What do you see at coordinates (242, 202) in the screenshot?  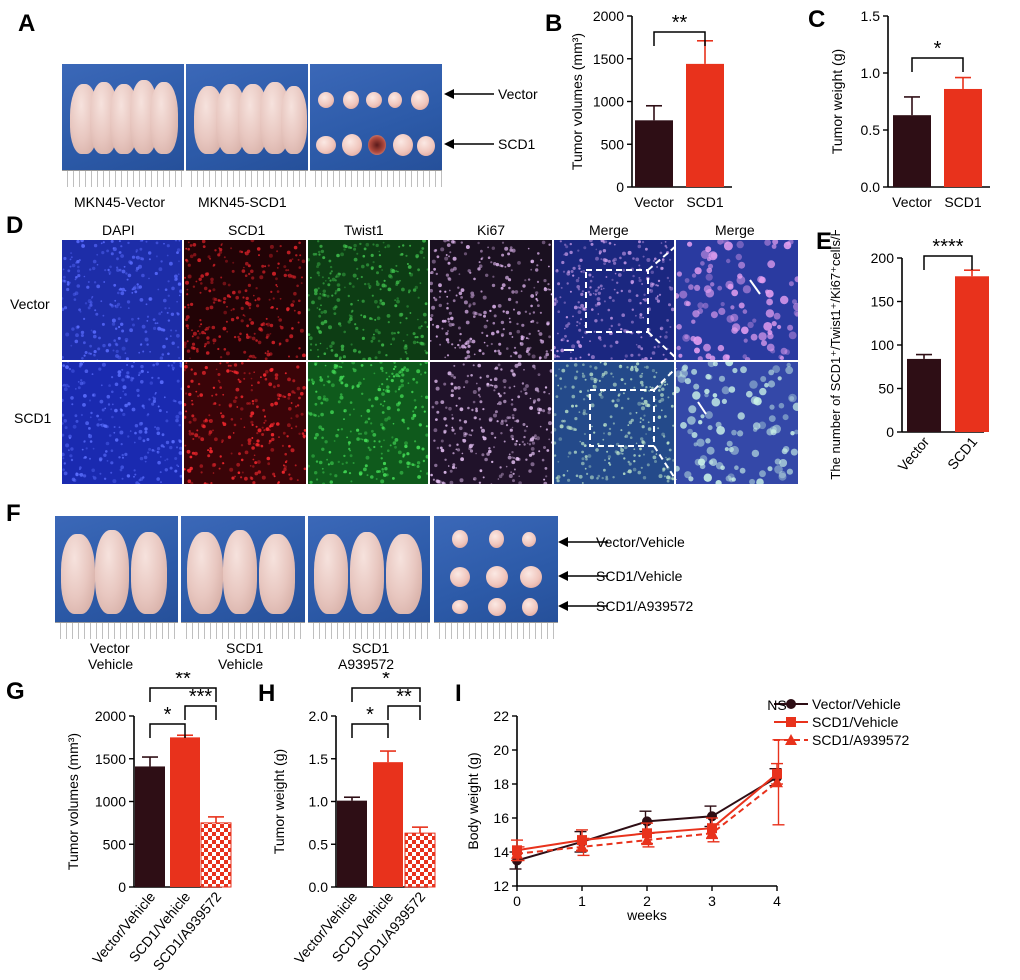 I see `caption-mkn45-scd1: MKN45-SCD1` at bounding box center [242, 202].